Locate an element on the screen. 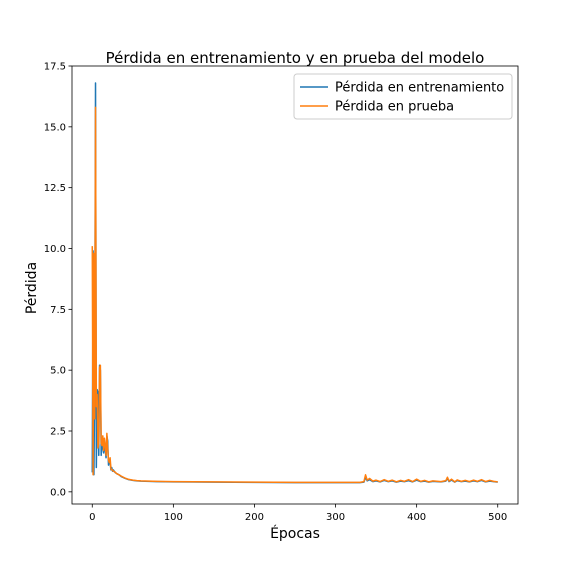 This screenshot has height=576, width=576. x-tick-label: 500 is located at coordinates (497, 517).